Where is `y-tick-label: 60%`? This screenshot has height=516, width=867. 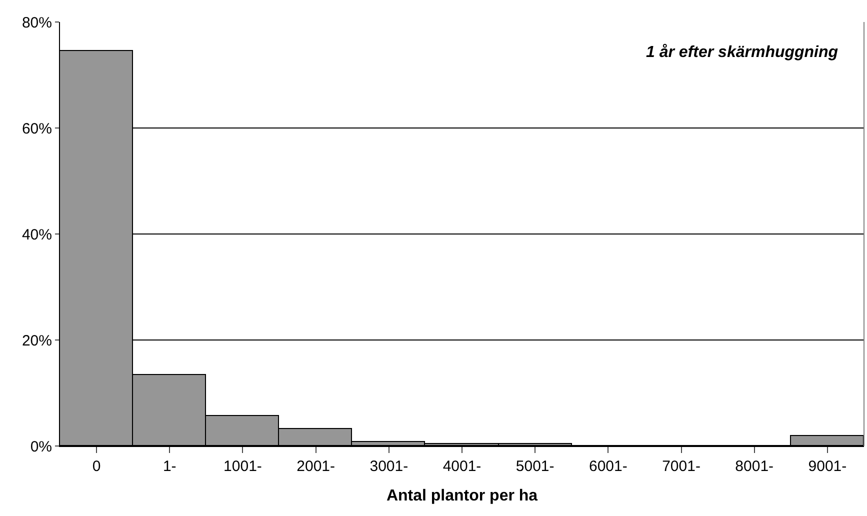 y-tick-label: 60% is located at coordinates (37, 129).